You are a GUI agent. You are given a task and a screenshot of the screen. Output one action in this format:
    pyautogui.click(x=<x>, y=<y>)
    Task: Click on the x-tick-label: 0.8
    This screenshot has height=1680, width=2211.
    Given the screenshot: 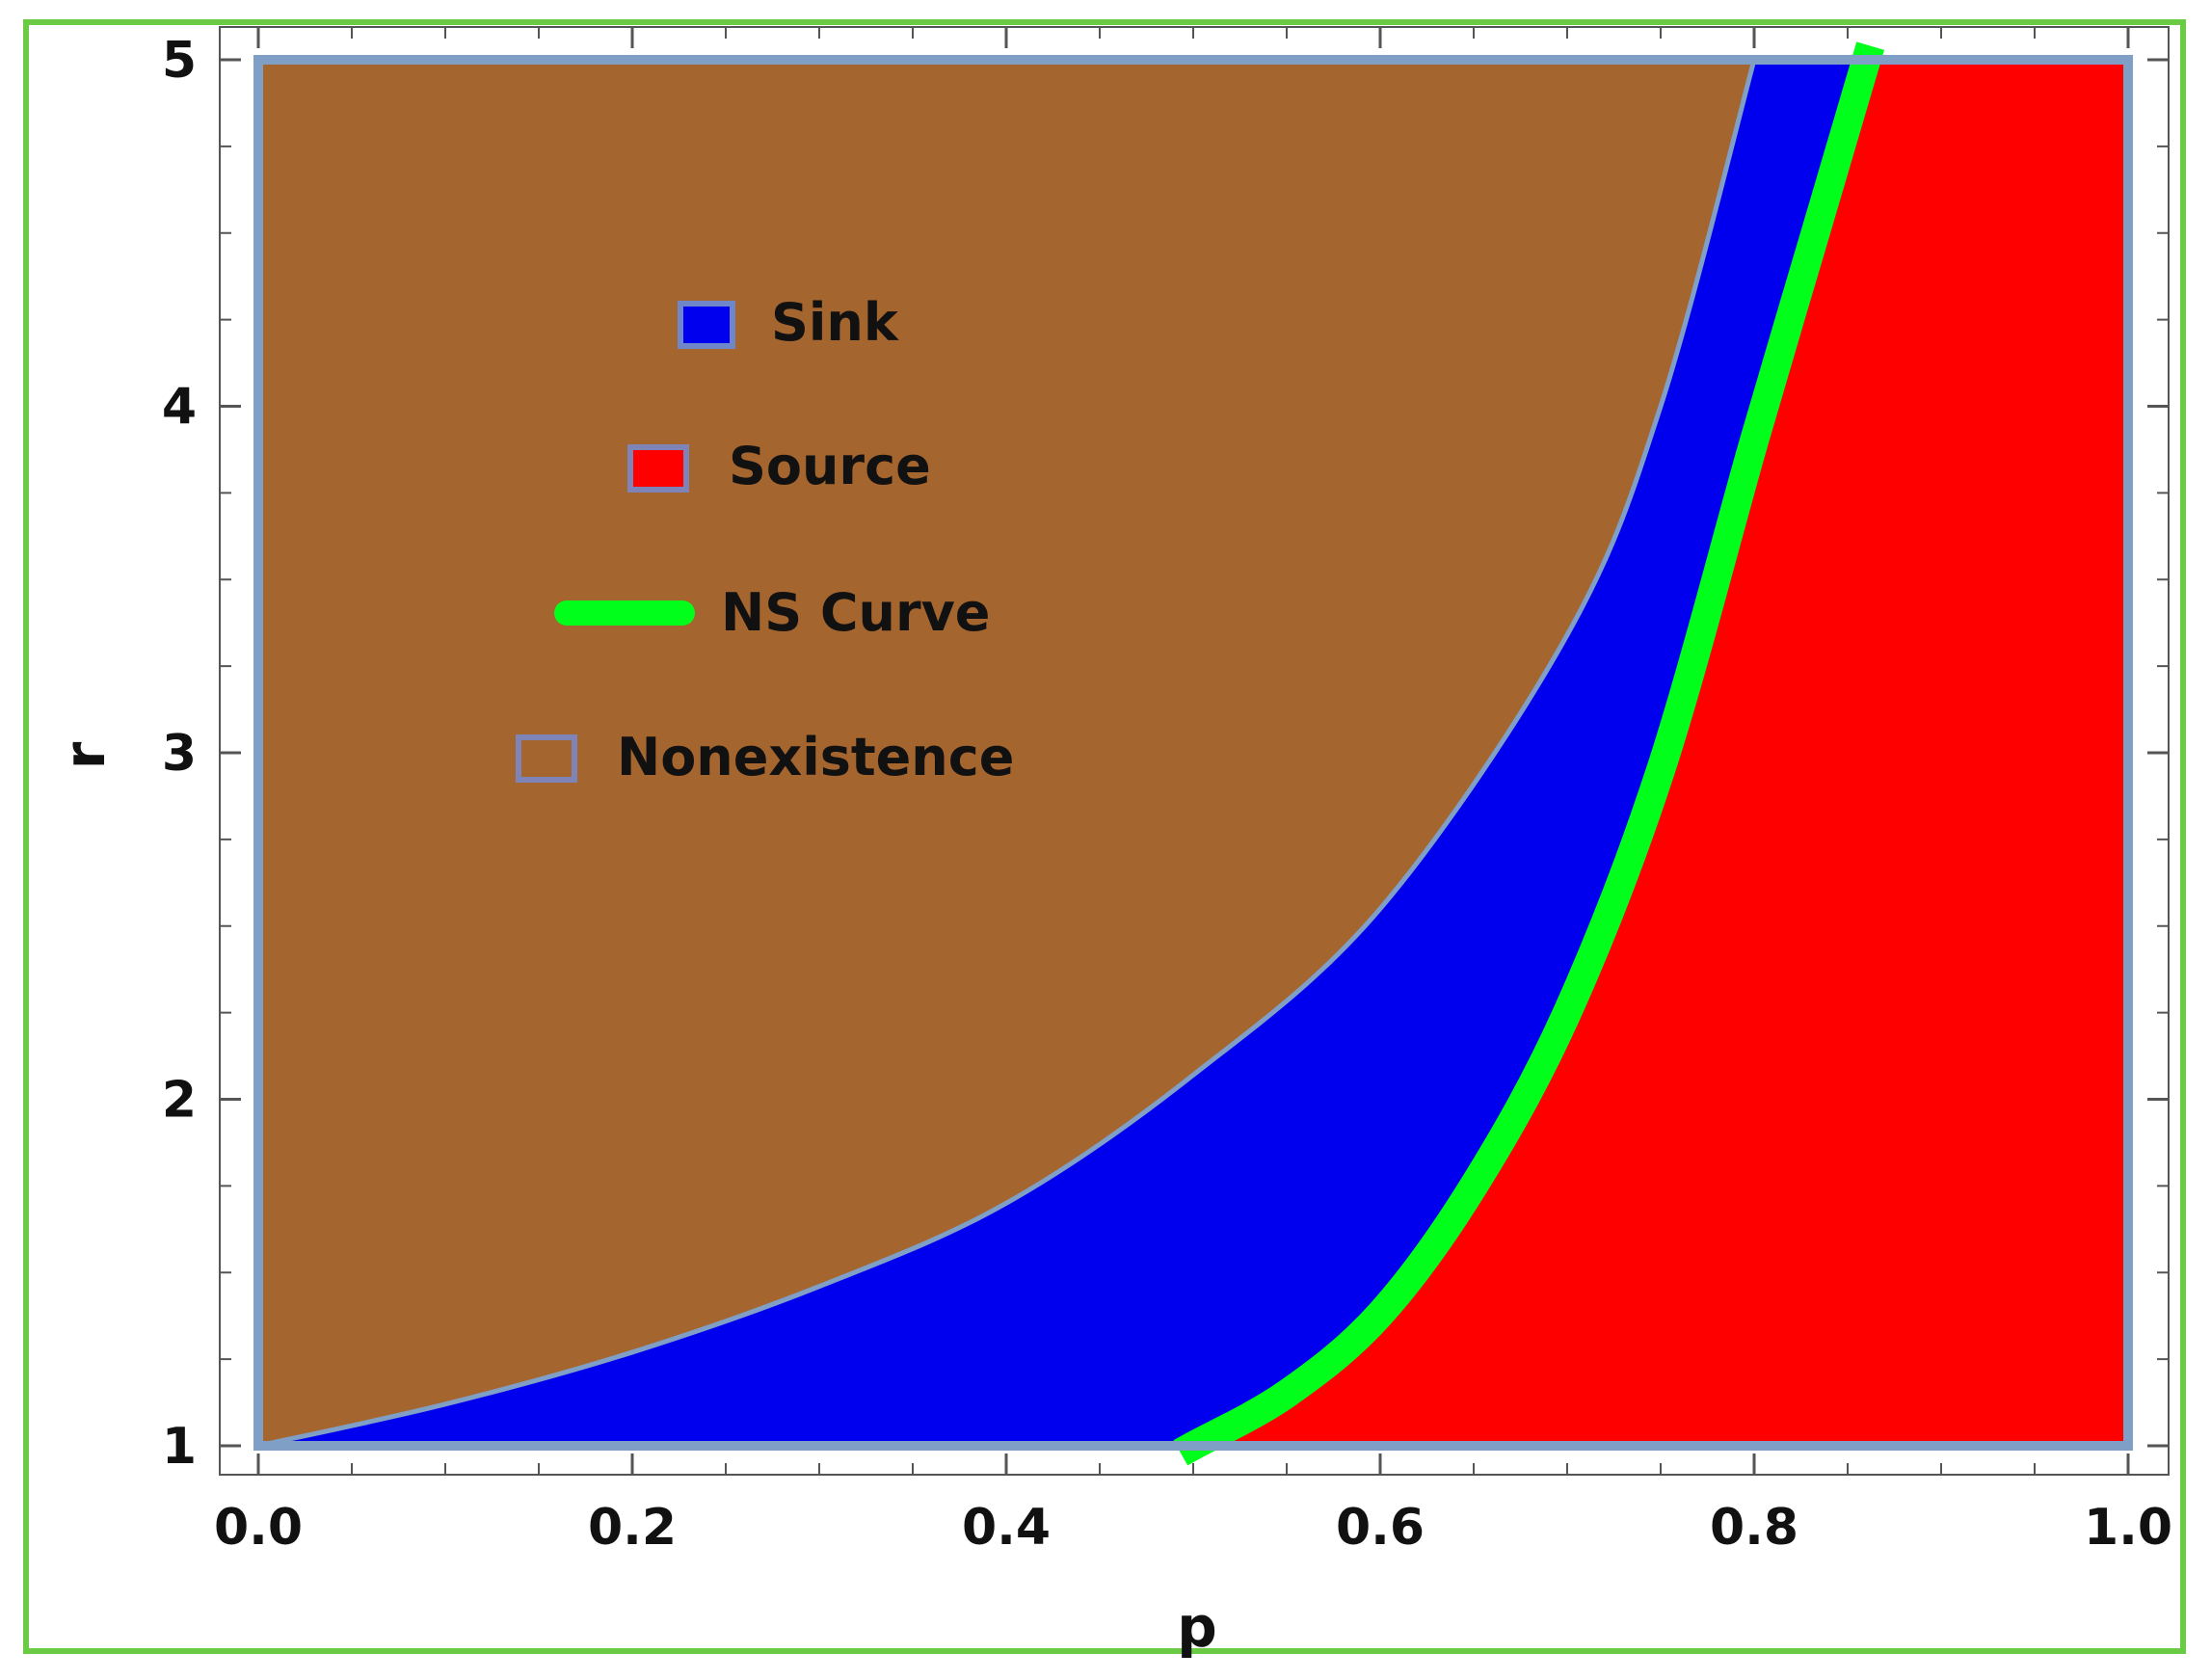 What is the action you would take?
    pyautogui.click(x=1754, y=1528)
    